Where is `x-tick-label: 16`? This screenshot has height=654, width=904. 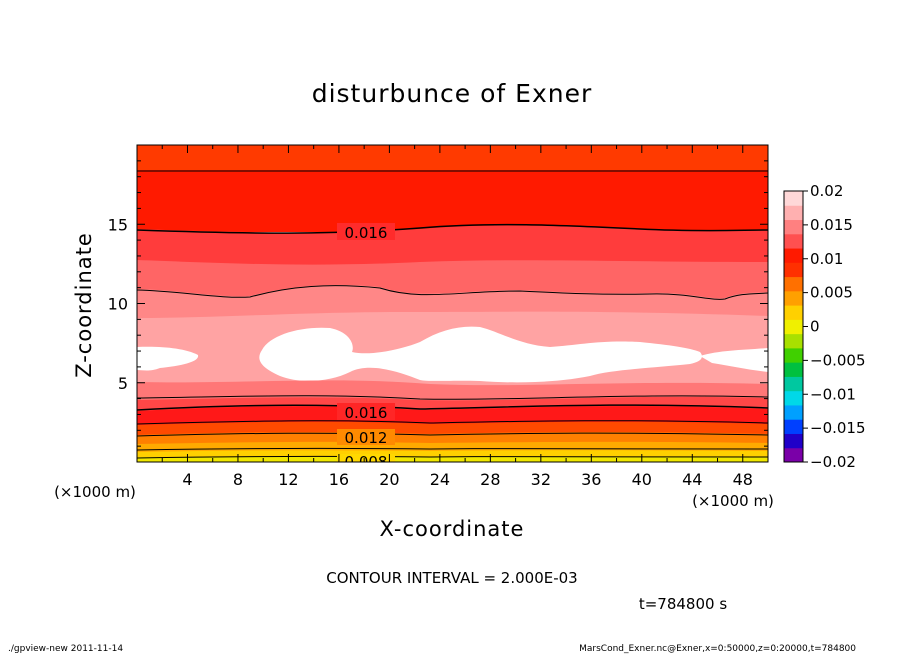
x-tick-label: 16 is located at coordinates (339, 479).